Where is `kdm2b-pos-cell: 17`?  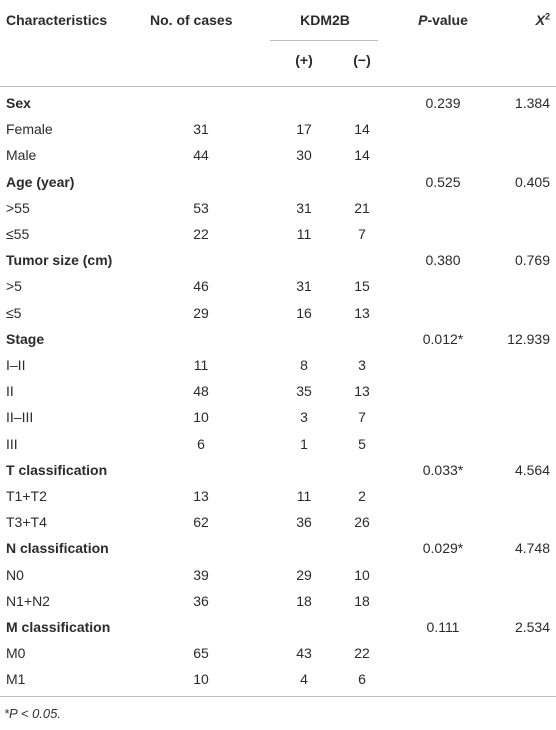 kdm2b-pos-cell: 17 is located at coordinates (304, 129).